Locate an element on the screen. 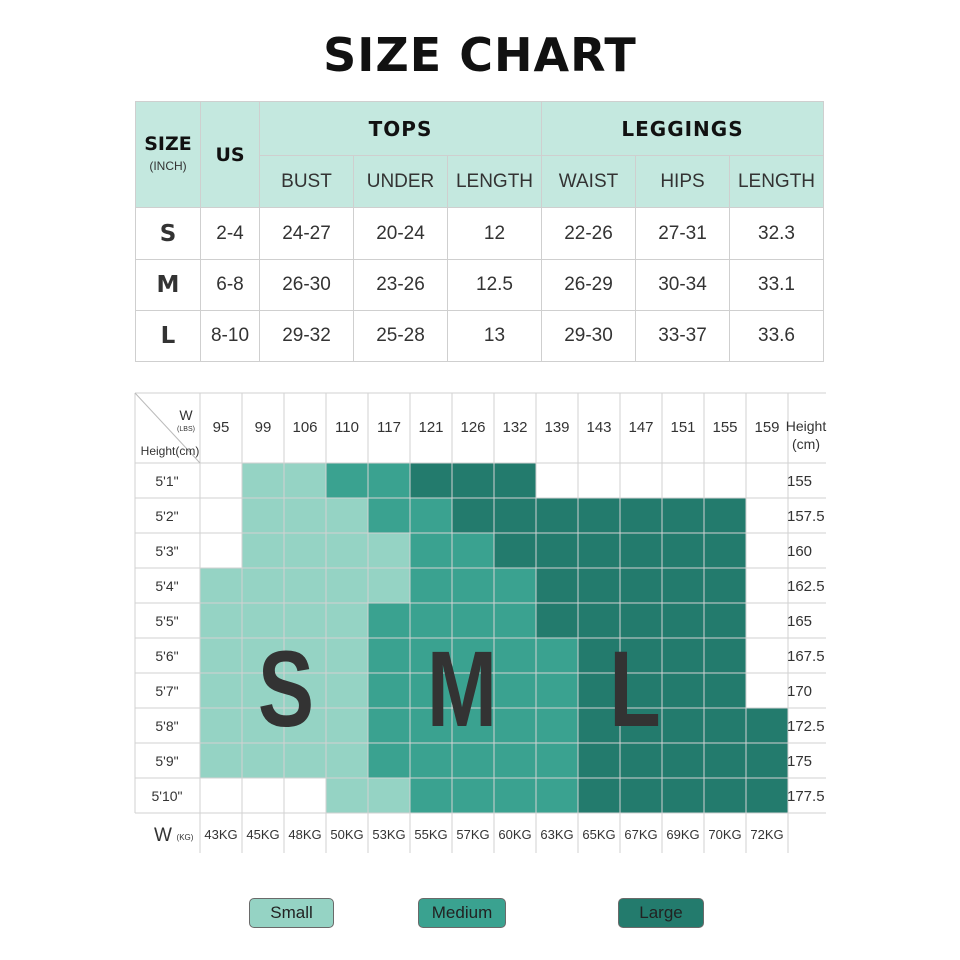 This screenshot has height=960, width=960. weight-kg-label: 55KG is located at coordinates (430, 834).